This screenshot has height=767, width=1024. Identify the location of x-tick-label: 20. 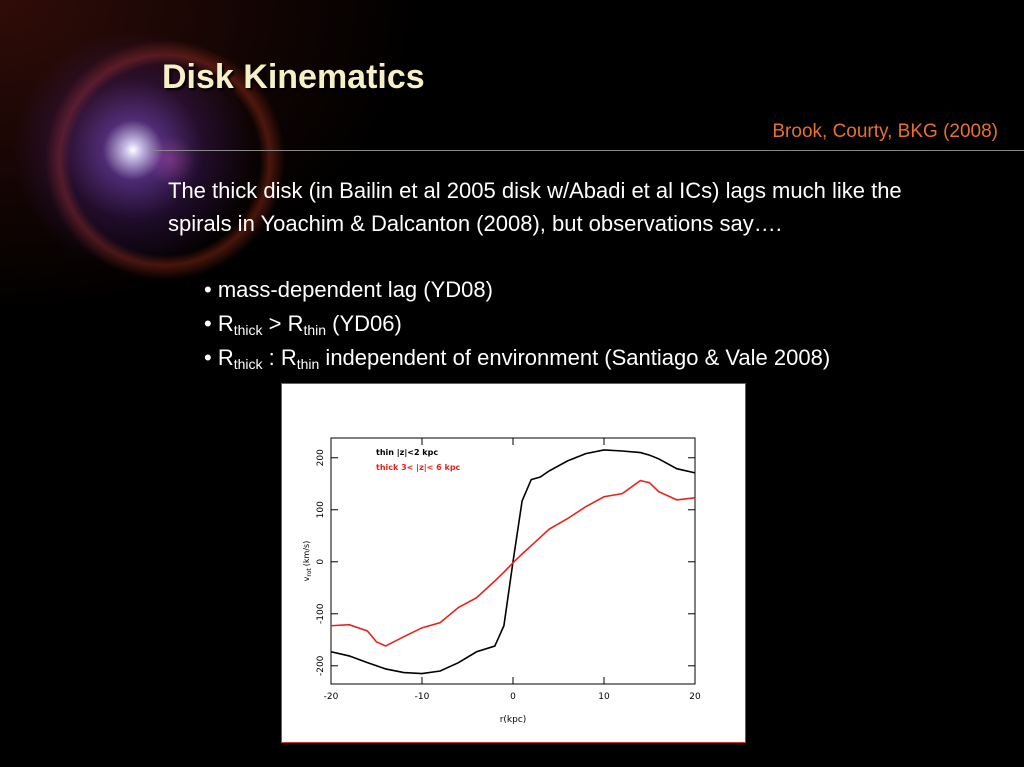
(695, 697).